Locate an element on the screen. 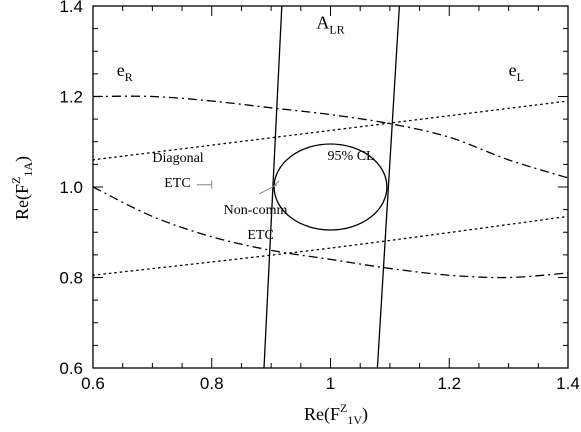 This screenshot has height=432, width=581. label-er: eR is located at coordinates (125, 72).